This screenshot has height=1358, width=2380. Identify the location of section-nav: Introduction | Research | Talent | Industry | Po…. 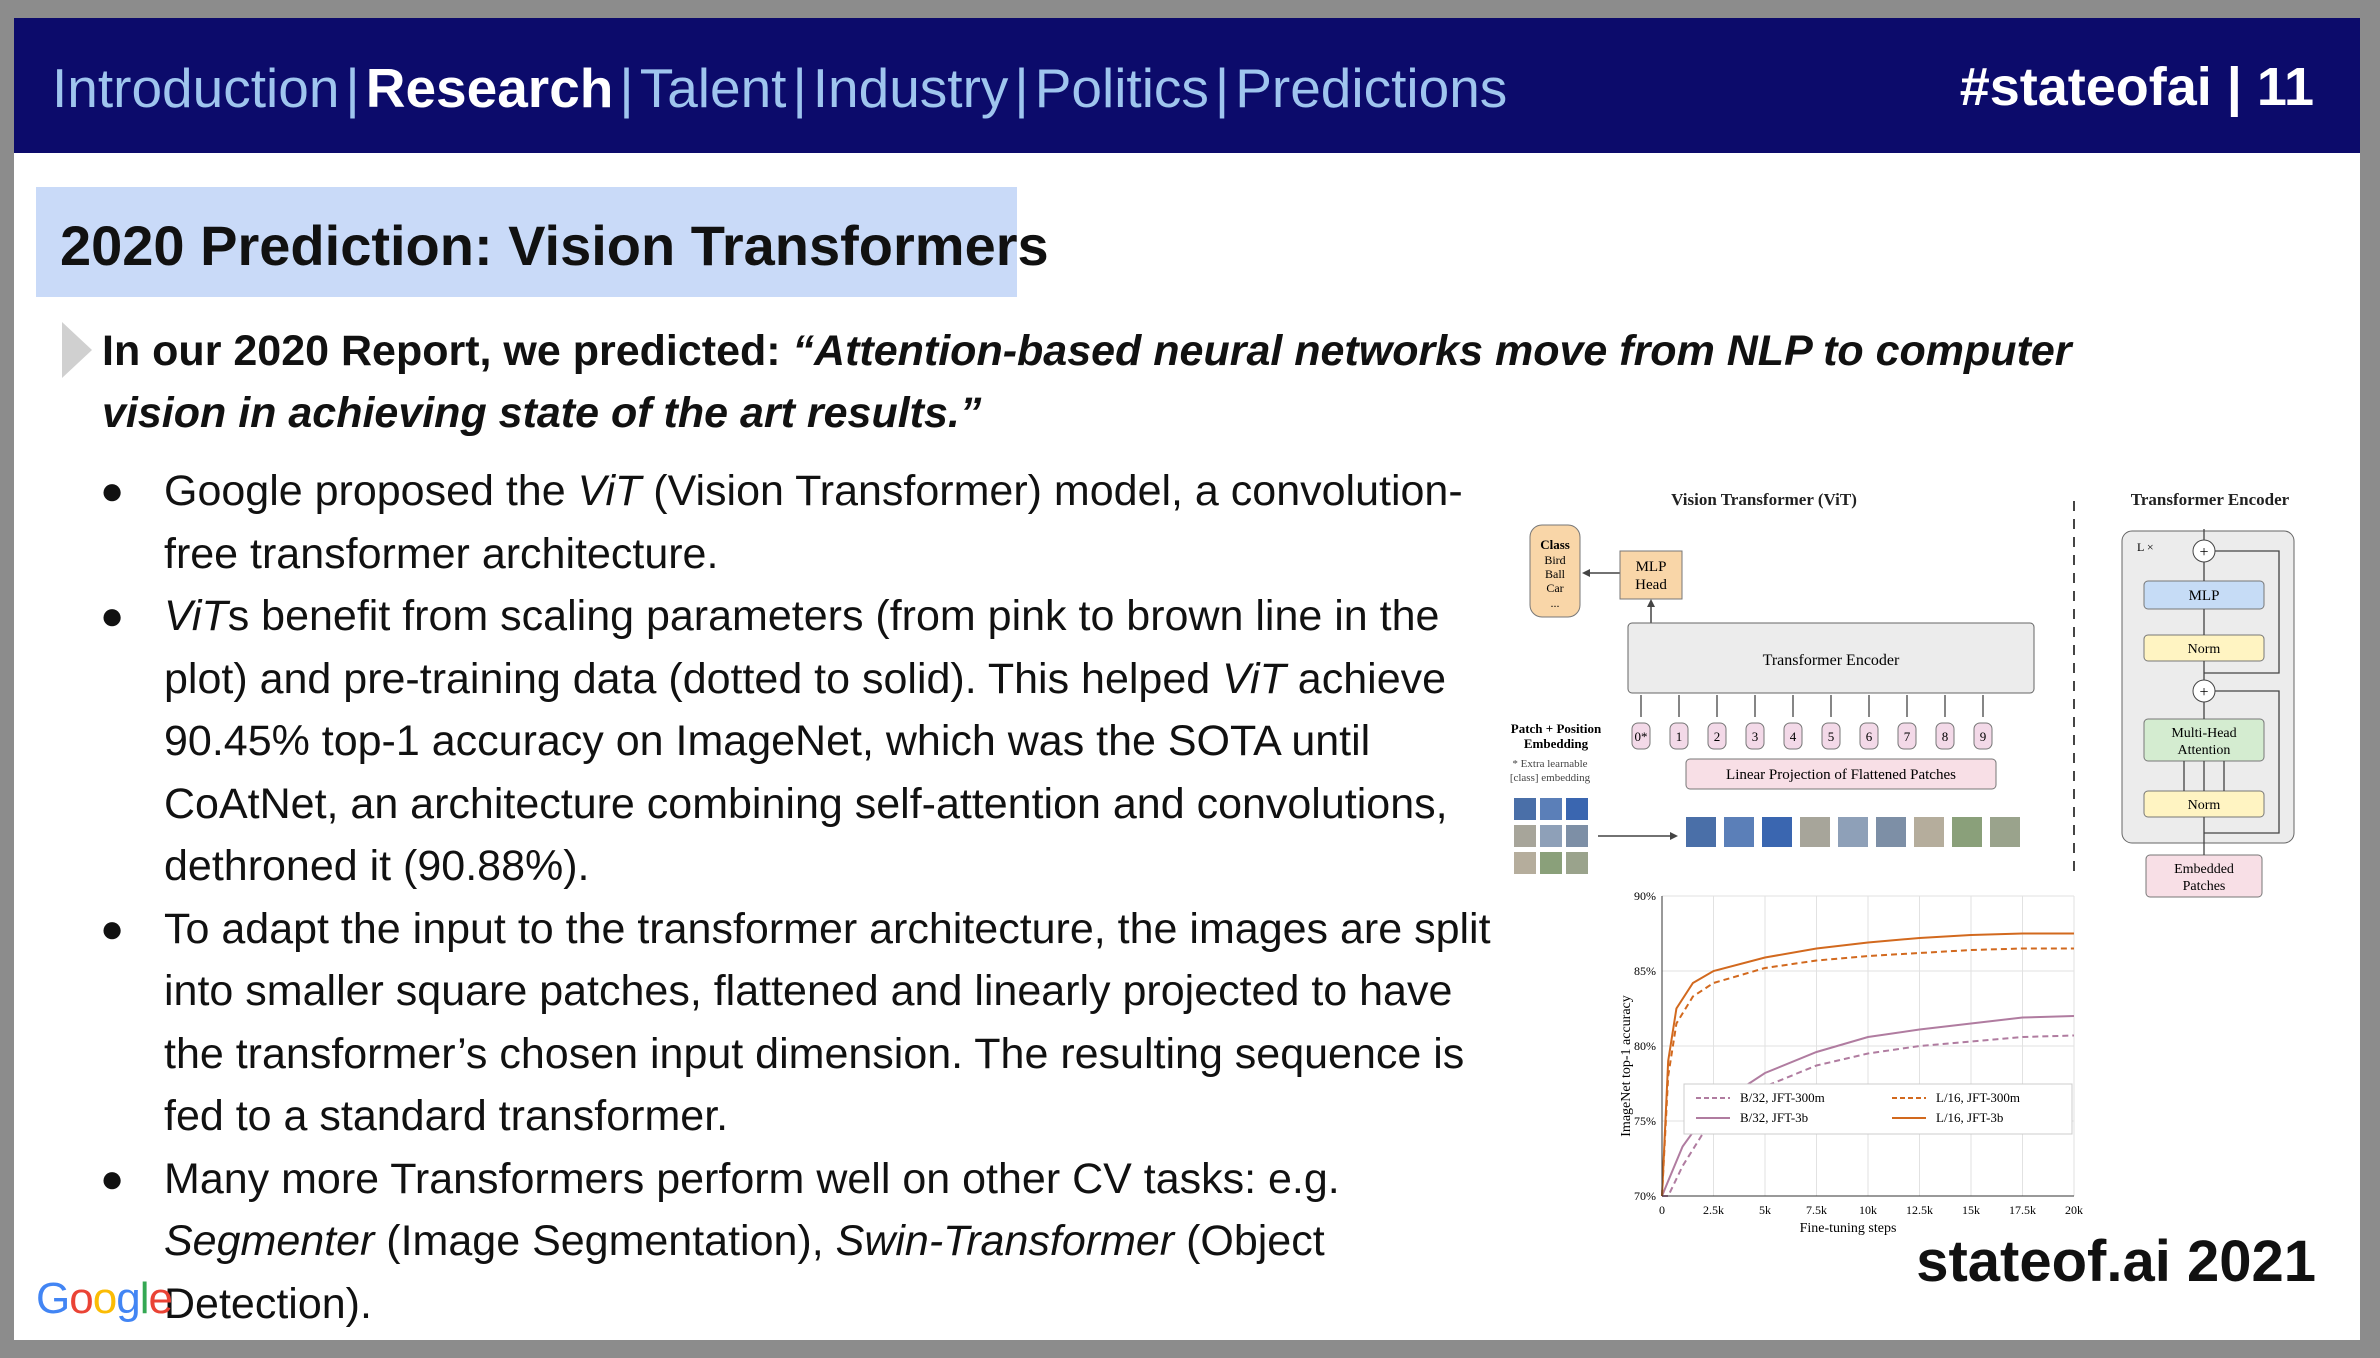
(779, 88).